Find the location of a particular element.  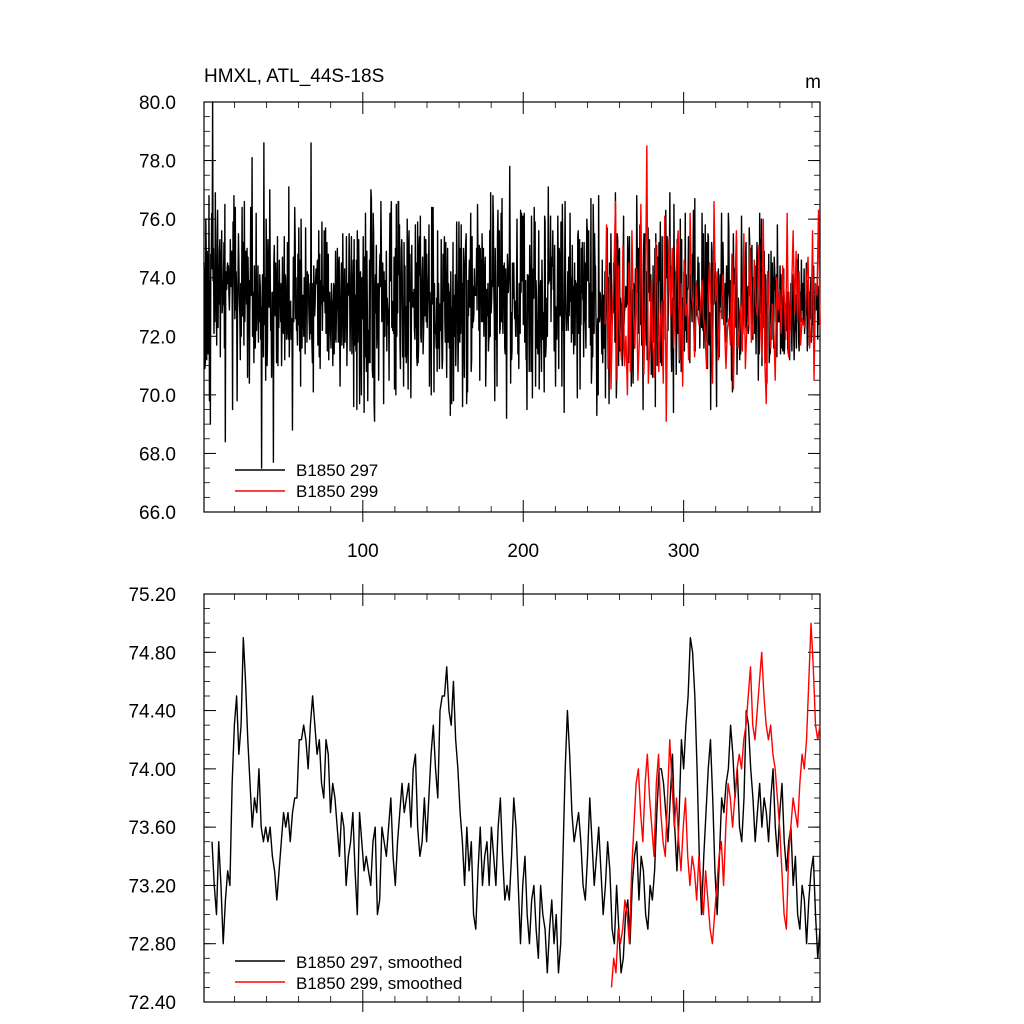

bottom-y-axis: 72.40 72.80 73.20 73.60 74.00 74.40 74.80 75.20 is located at coordinates (152, 799).